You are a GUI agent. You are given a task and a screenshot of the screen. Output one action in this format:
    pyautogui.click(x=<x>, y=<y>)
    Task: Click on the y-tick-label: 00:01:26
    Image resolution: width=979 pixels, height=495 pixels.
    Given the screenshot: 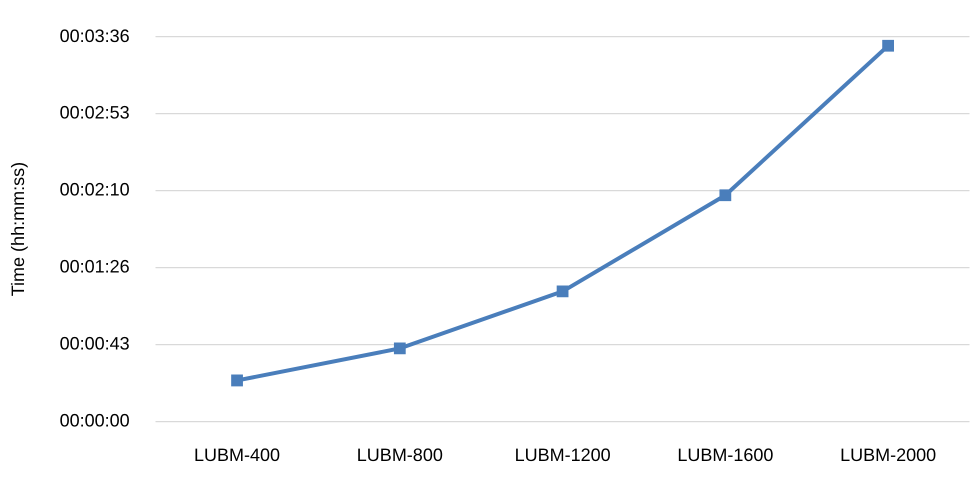 What is the action you would take?
    pyautogui.click(x=95, y=266)
    